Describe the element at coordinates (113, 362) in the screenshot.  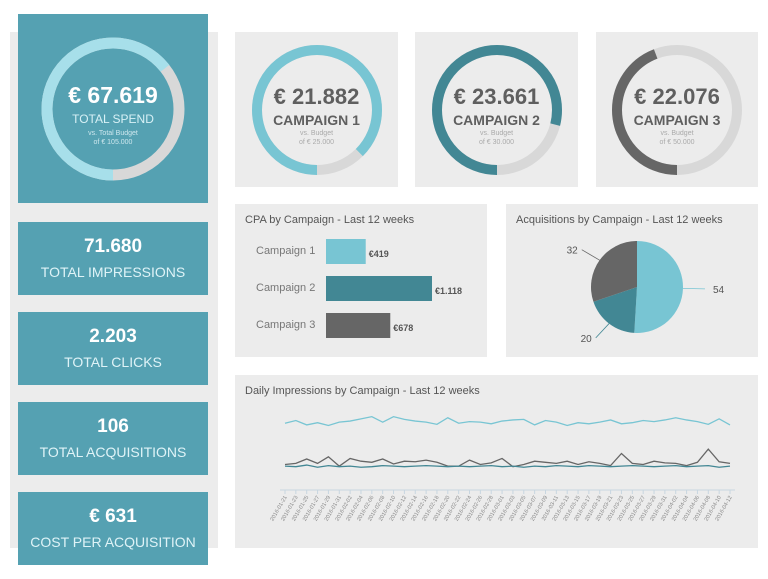
I see `kpi-label: TOTAL CLICKS` at that location.